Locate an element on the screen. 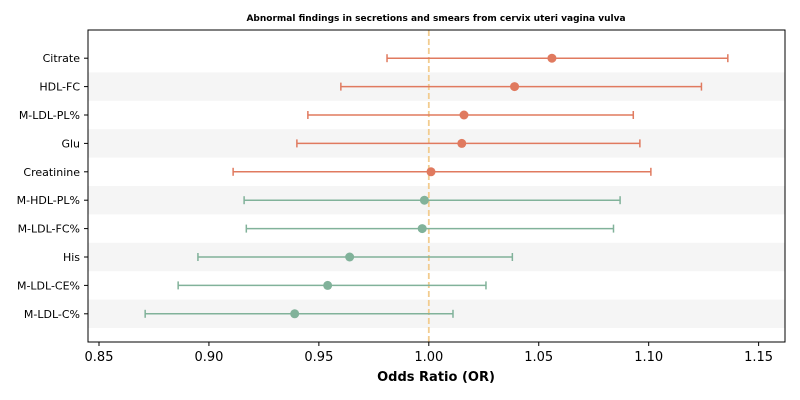 This screenshot has width=800, height=400. y-tick-label: His is located at coordinates (71, 257).